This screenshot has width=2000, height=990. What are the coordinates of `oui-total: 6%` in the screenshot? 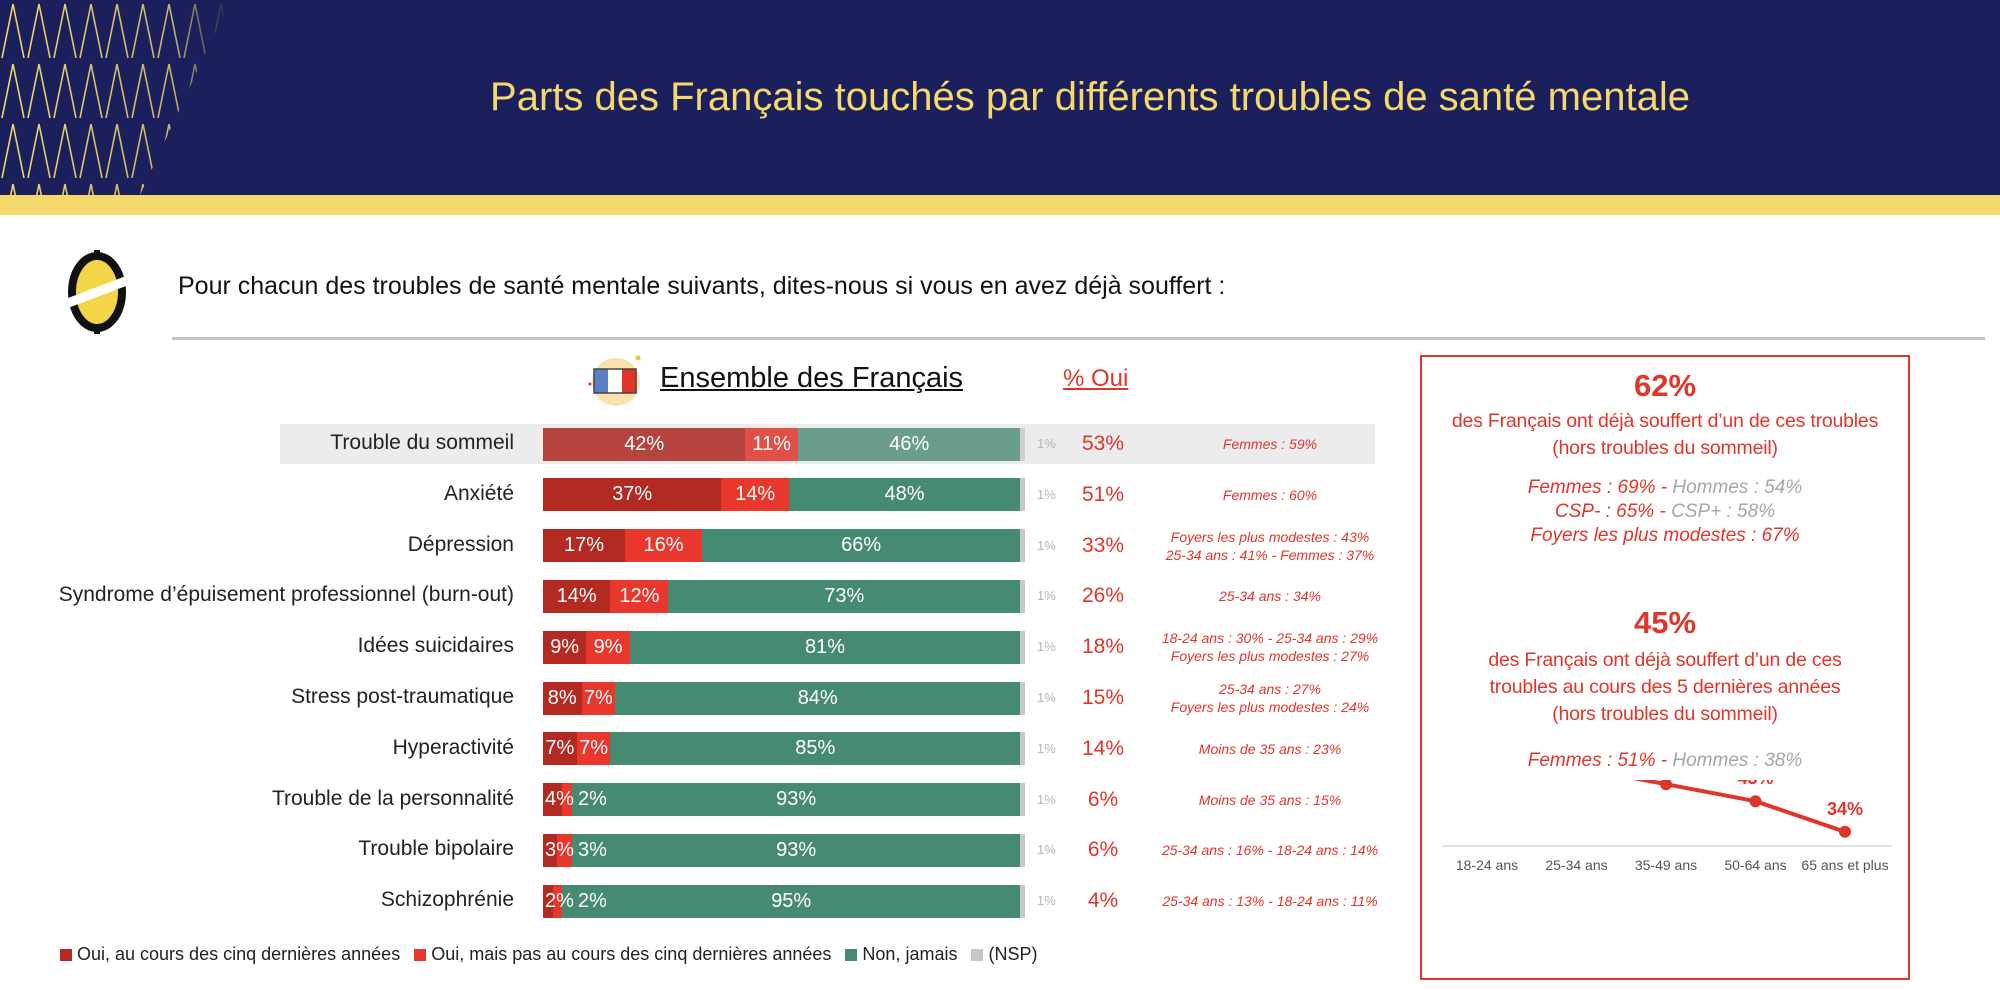 It's located at (1103, 850).